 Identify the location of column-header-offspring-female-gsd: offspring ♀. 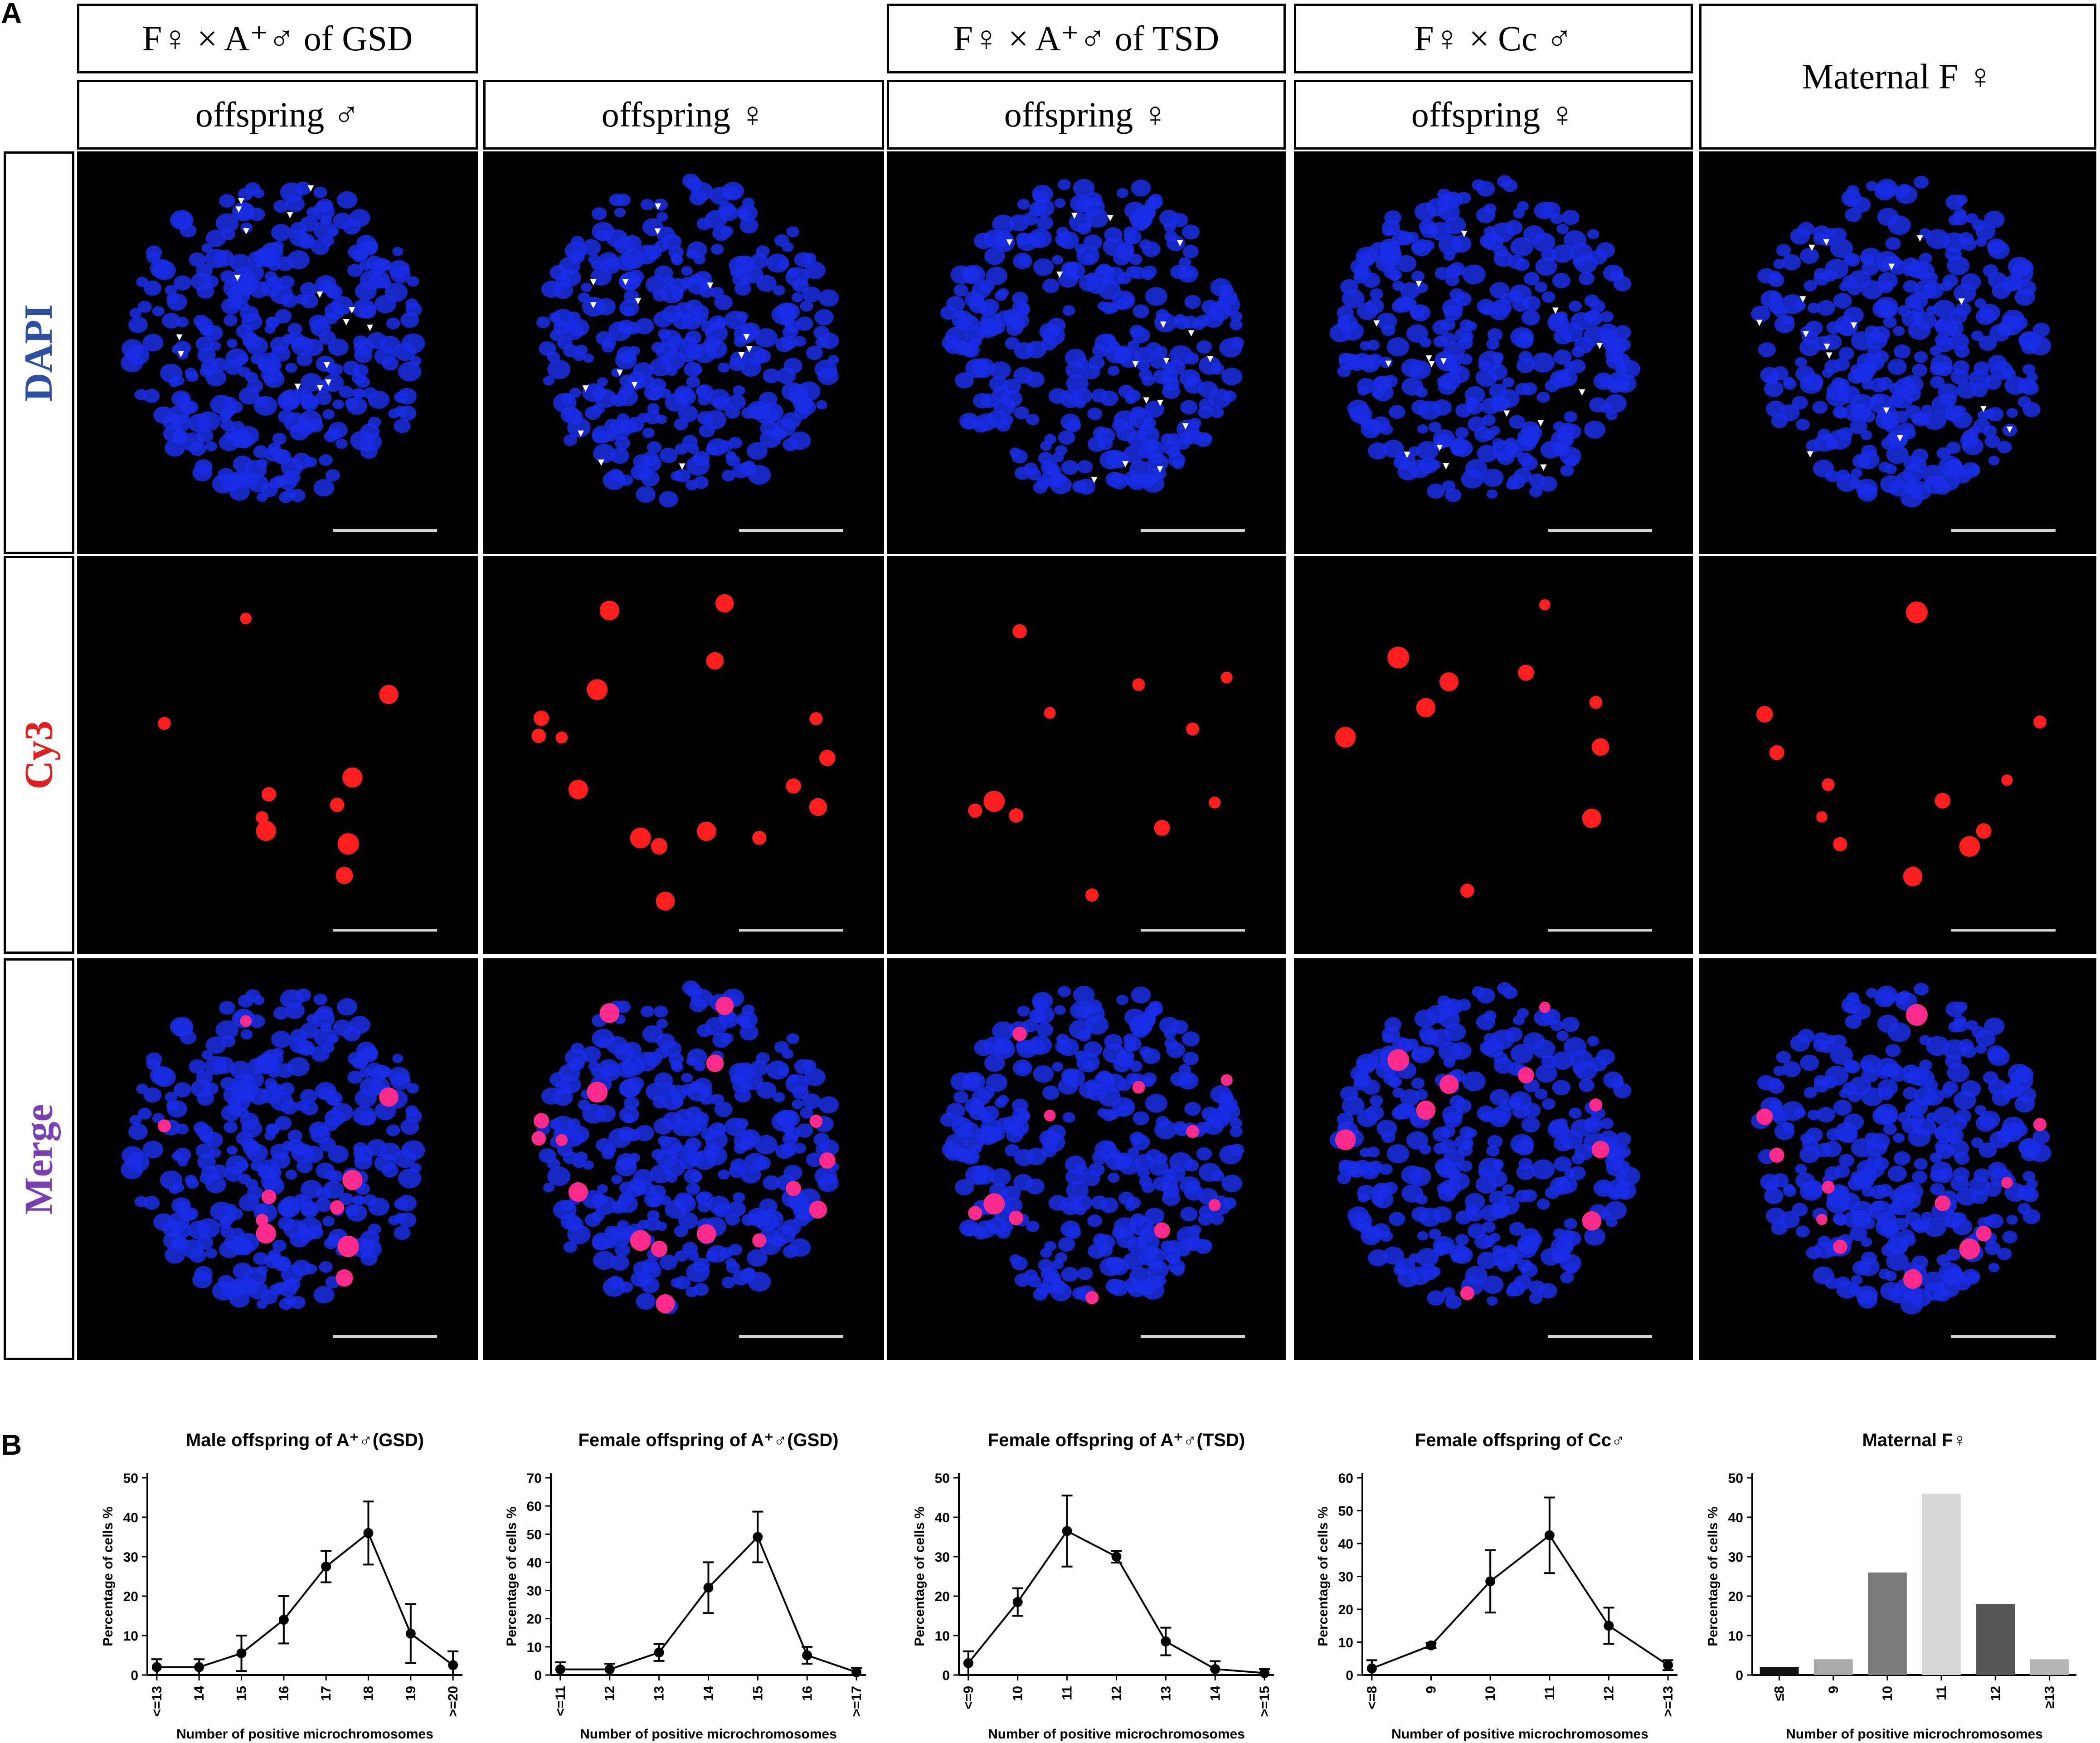
(683, 115).